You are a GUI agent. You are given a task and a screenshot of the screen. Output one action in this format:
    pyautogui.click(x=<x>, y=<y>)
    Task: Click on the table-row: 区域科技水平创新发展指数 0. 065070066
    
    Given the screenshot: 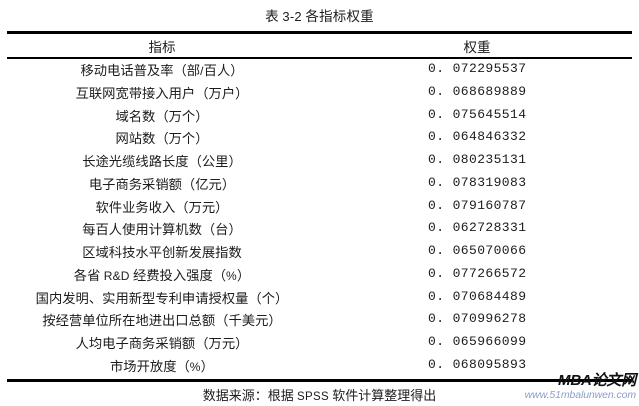 What is the action you would take?
    pyautogui.click(x=319, y=252)
    